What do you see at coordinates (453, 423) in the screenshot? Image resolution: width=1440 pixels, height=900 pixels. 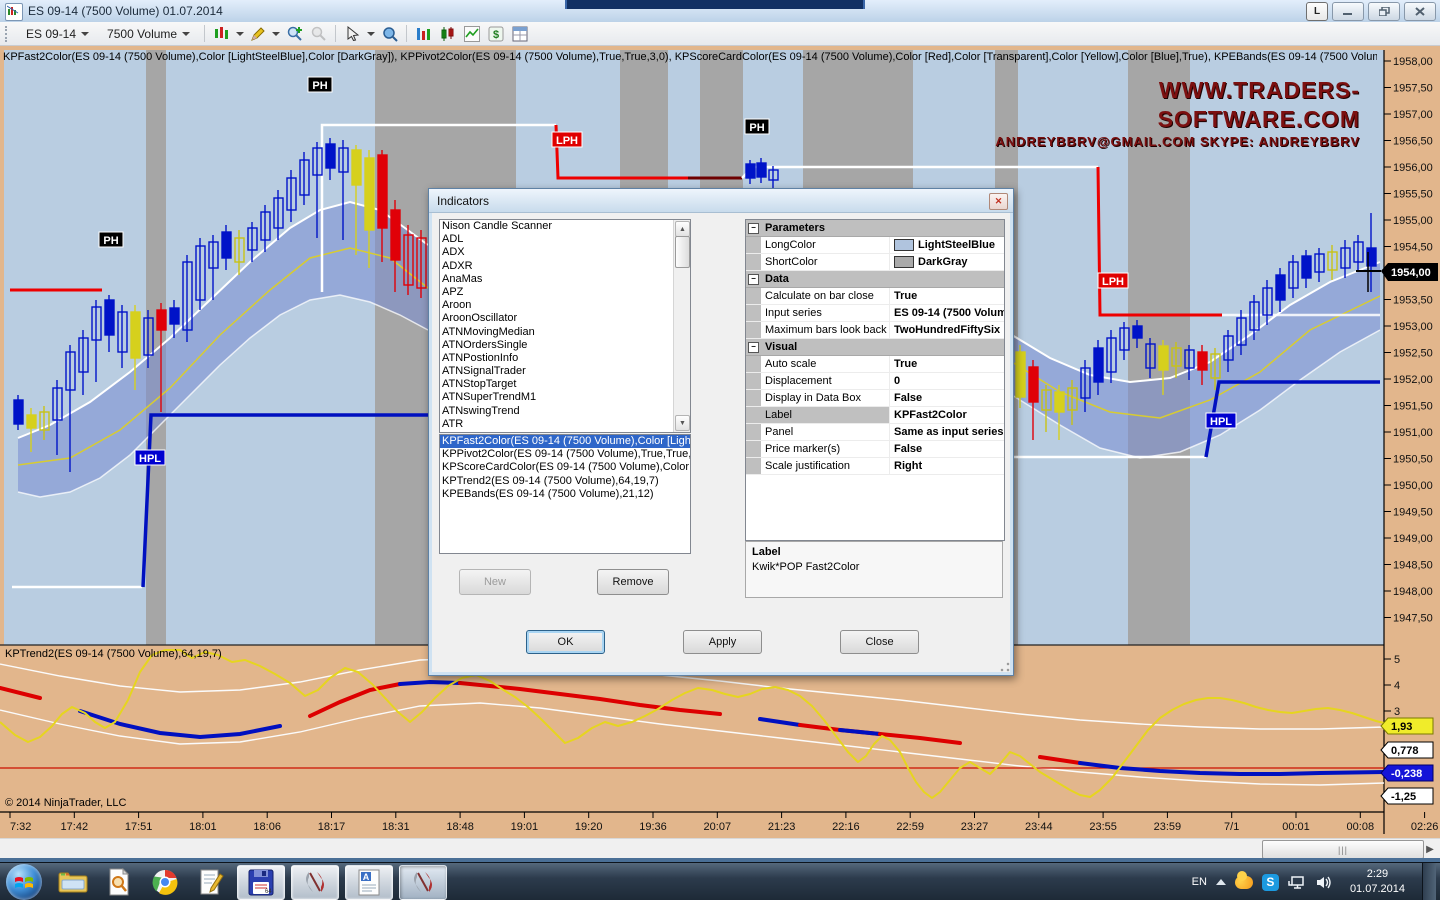 I see `indicator-list-item: ATR` at bounding box center [453, 423].